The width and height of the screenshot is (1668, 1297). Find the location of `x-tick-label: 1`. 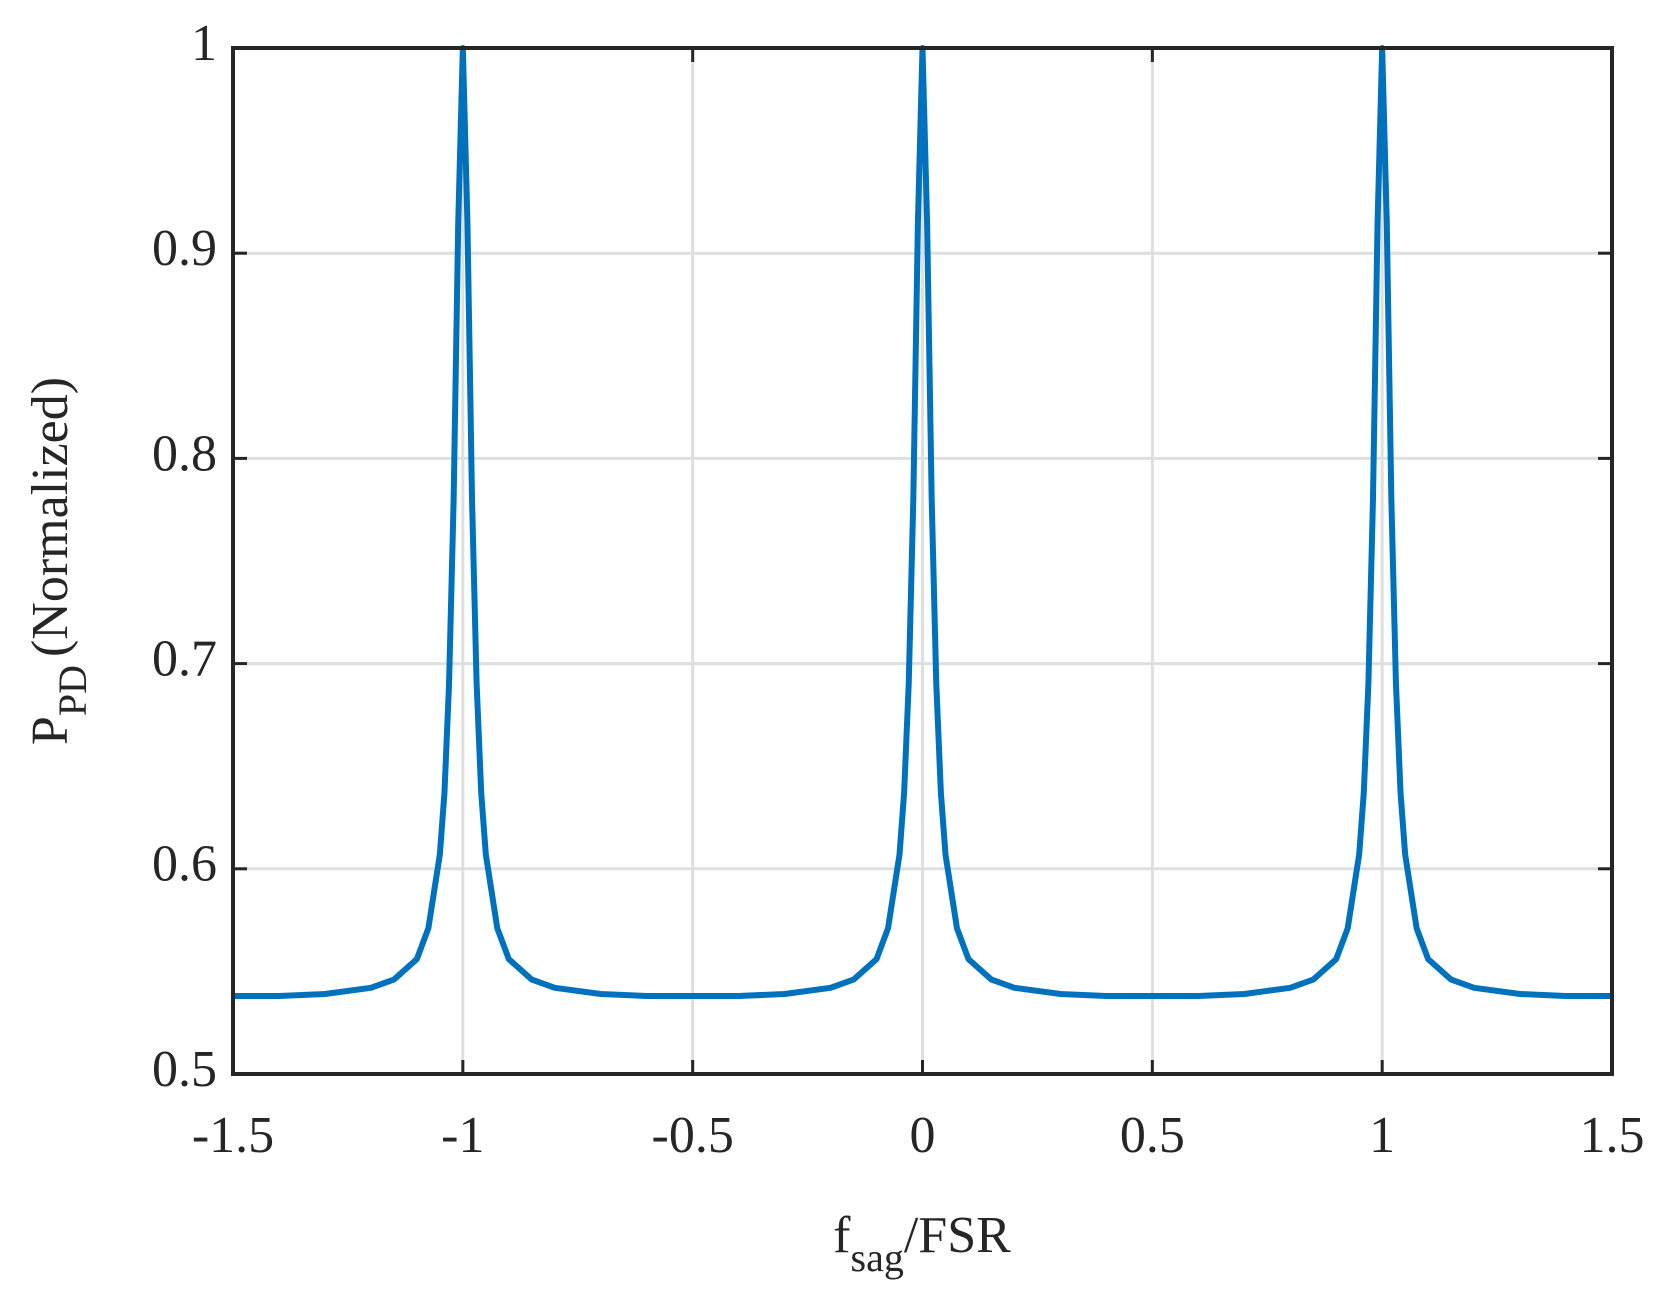

x-tick-label: 1 is located at coordinates (1382, 1135).